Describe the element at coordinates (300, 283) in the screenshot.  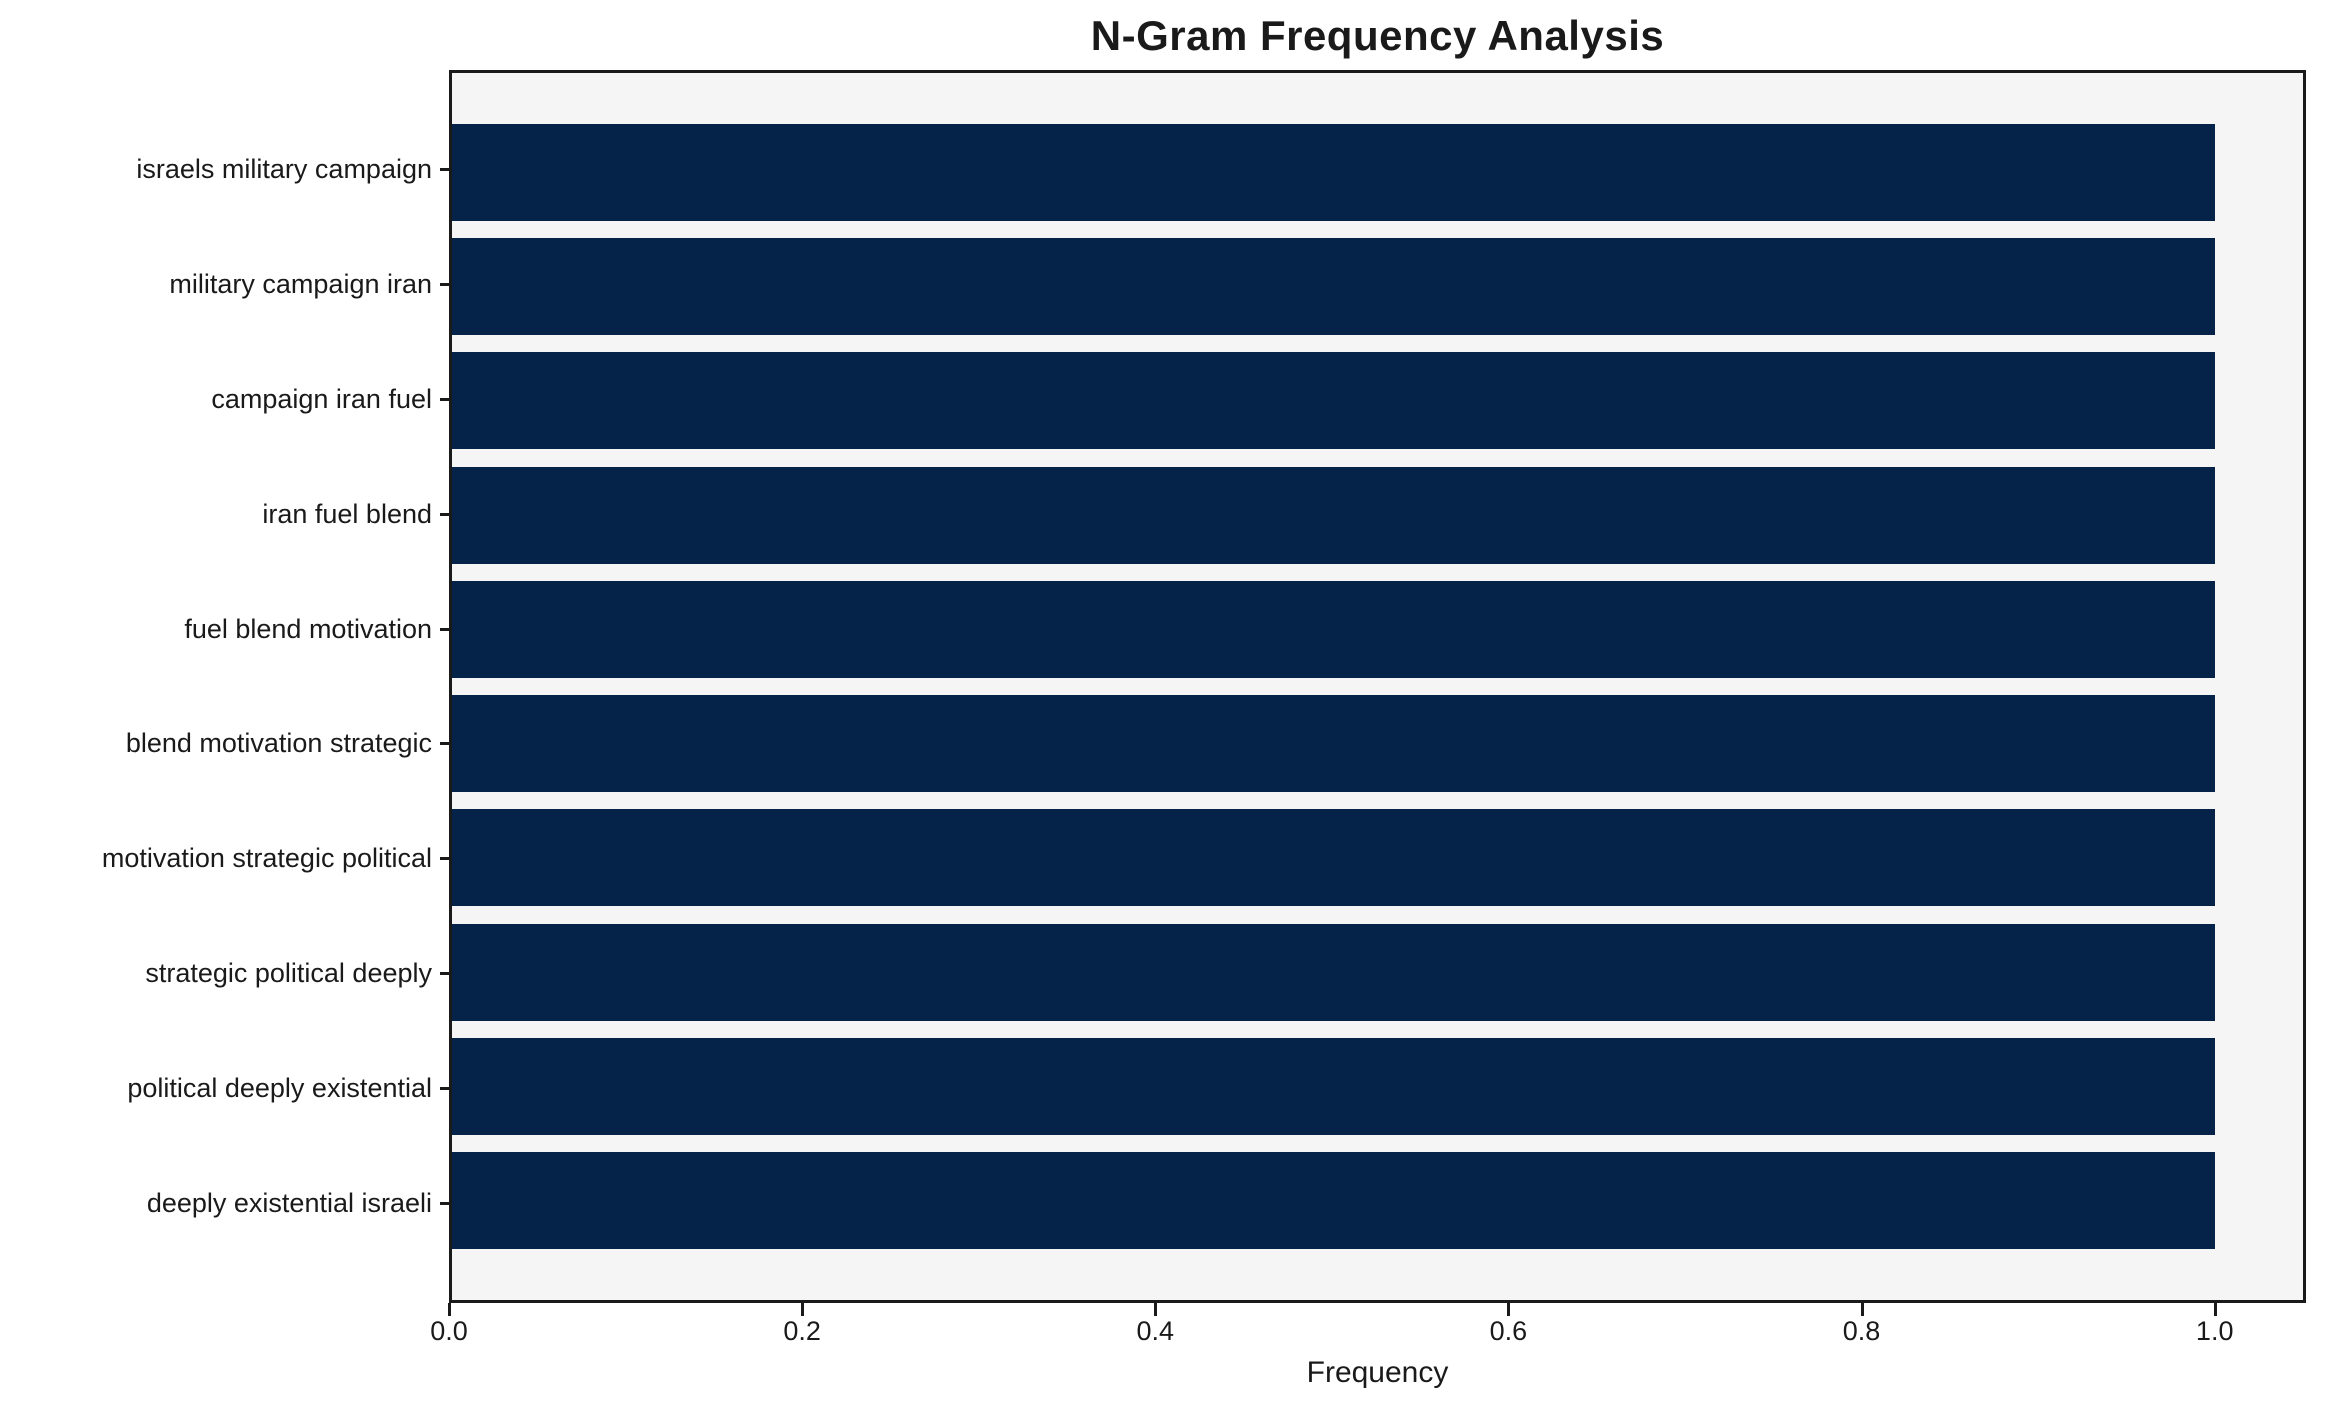
I see `y-tick-label: military campaign iran` at that location.